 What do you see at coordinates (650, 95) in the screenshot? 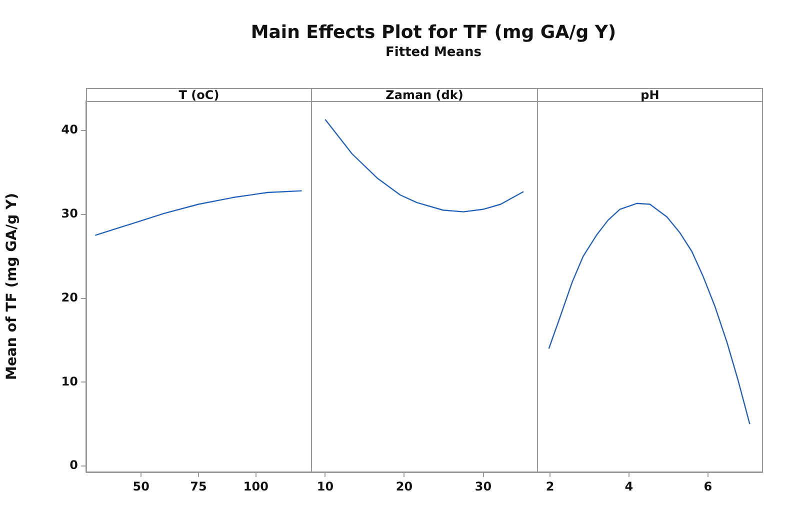
I see `chart-title: pH` at bounding box center [650, 95].